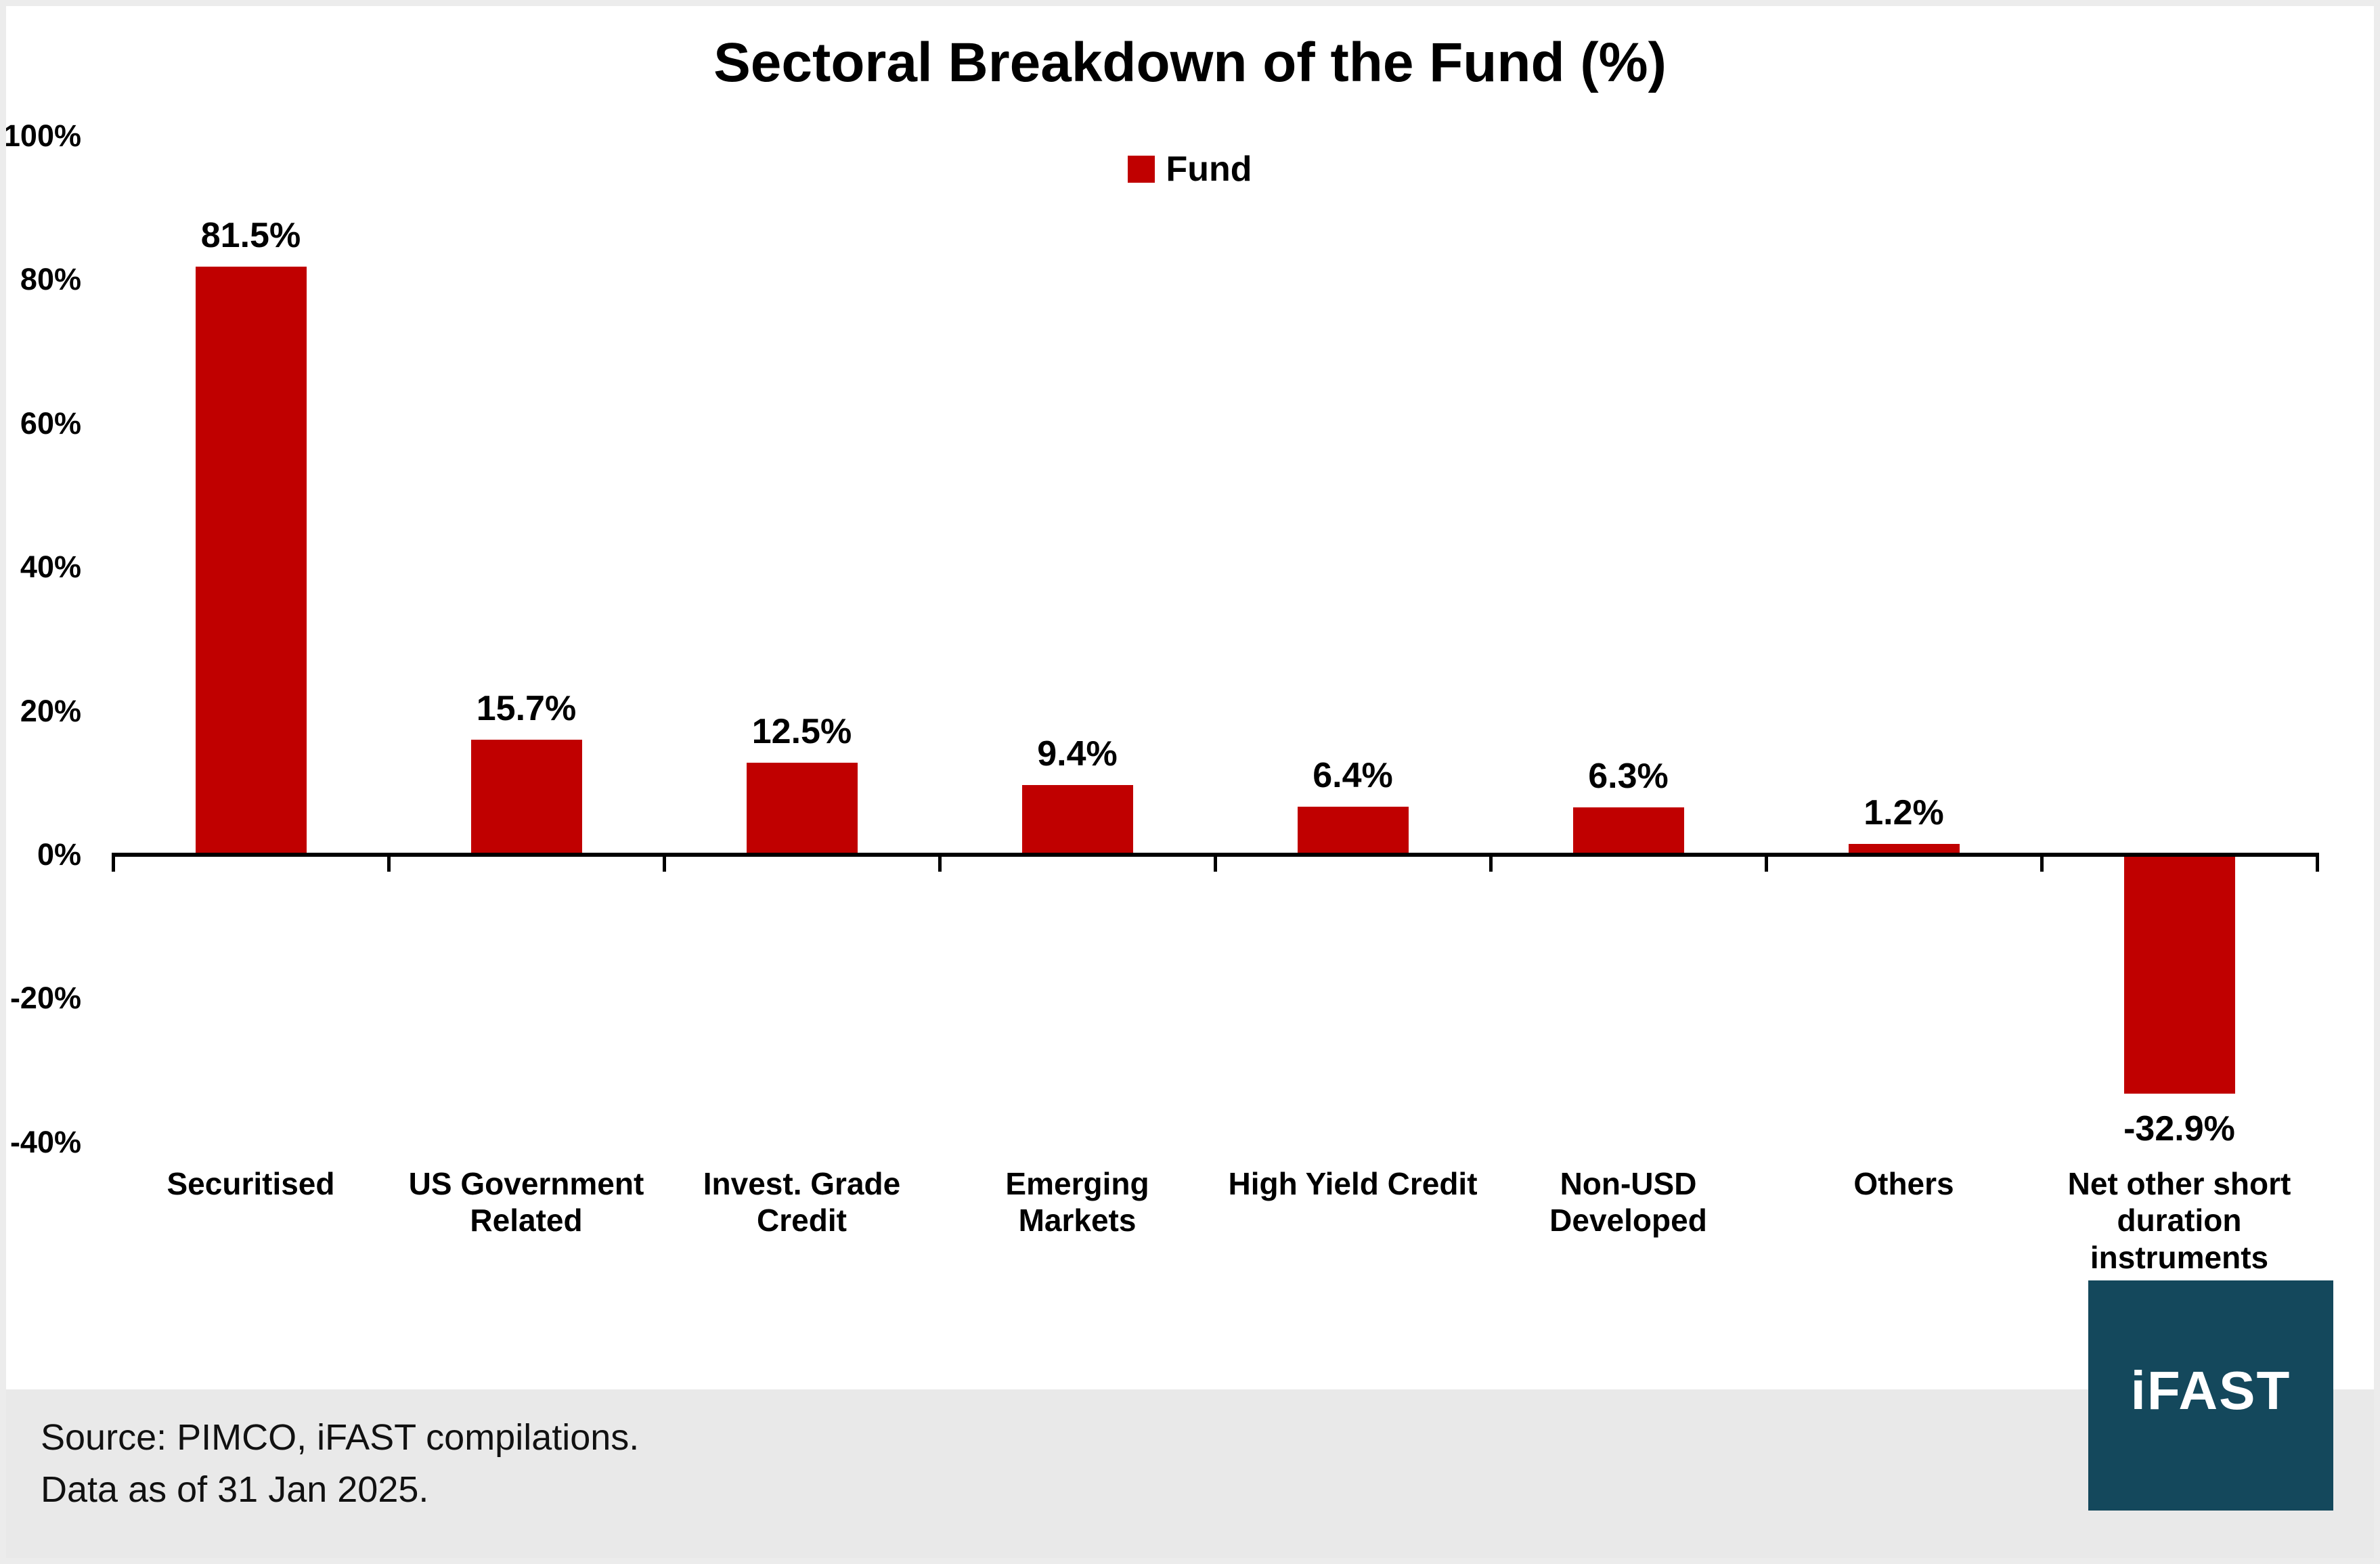  Describe the element at coordinates (1904, 1183) in the screenshot. I see `category-label: Others` at that location.